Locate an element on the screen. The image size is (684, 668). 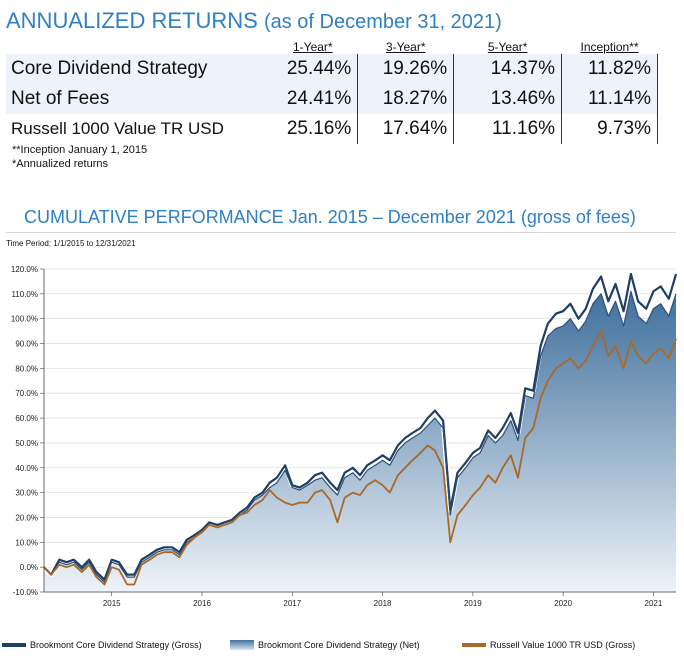
y-tick-label: 0.0% is located at coordinates (29, 567).